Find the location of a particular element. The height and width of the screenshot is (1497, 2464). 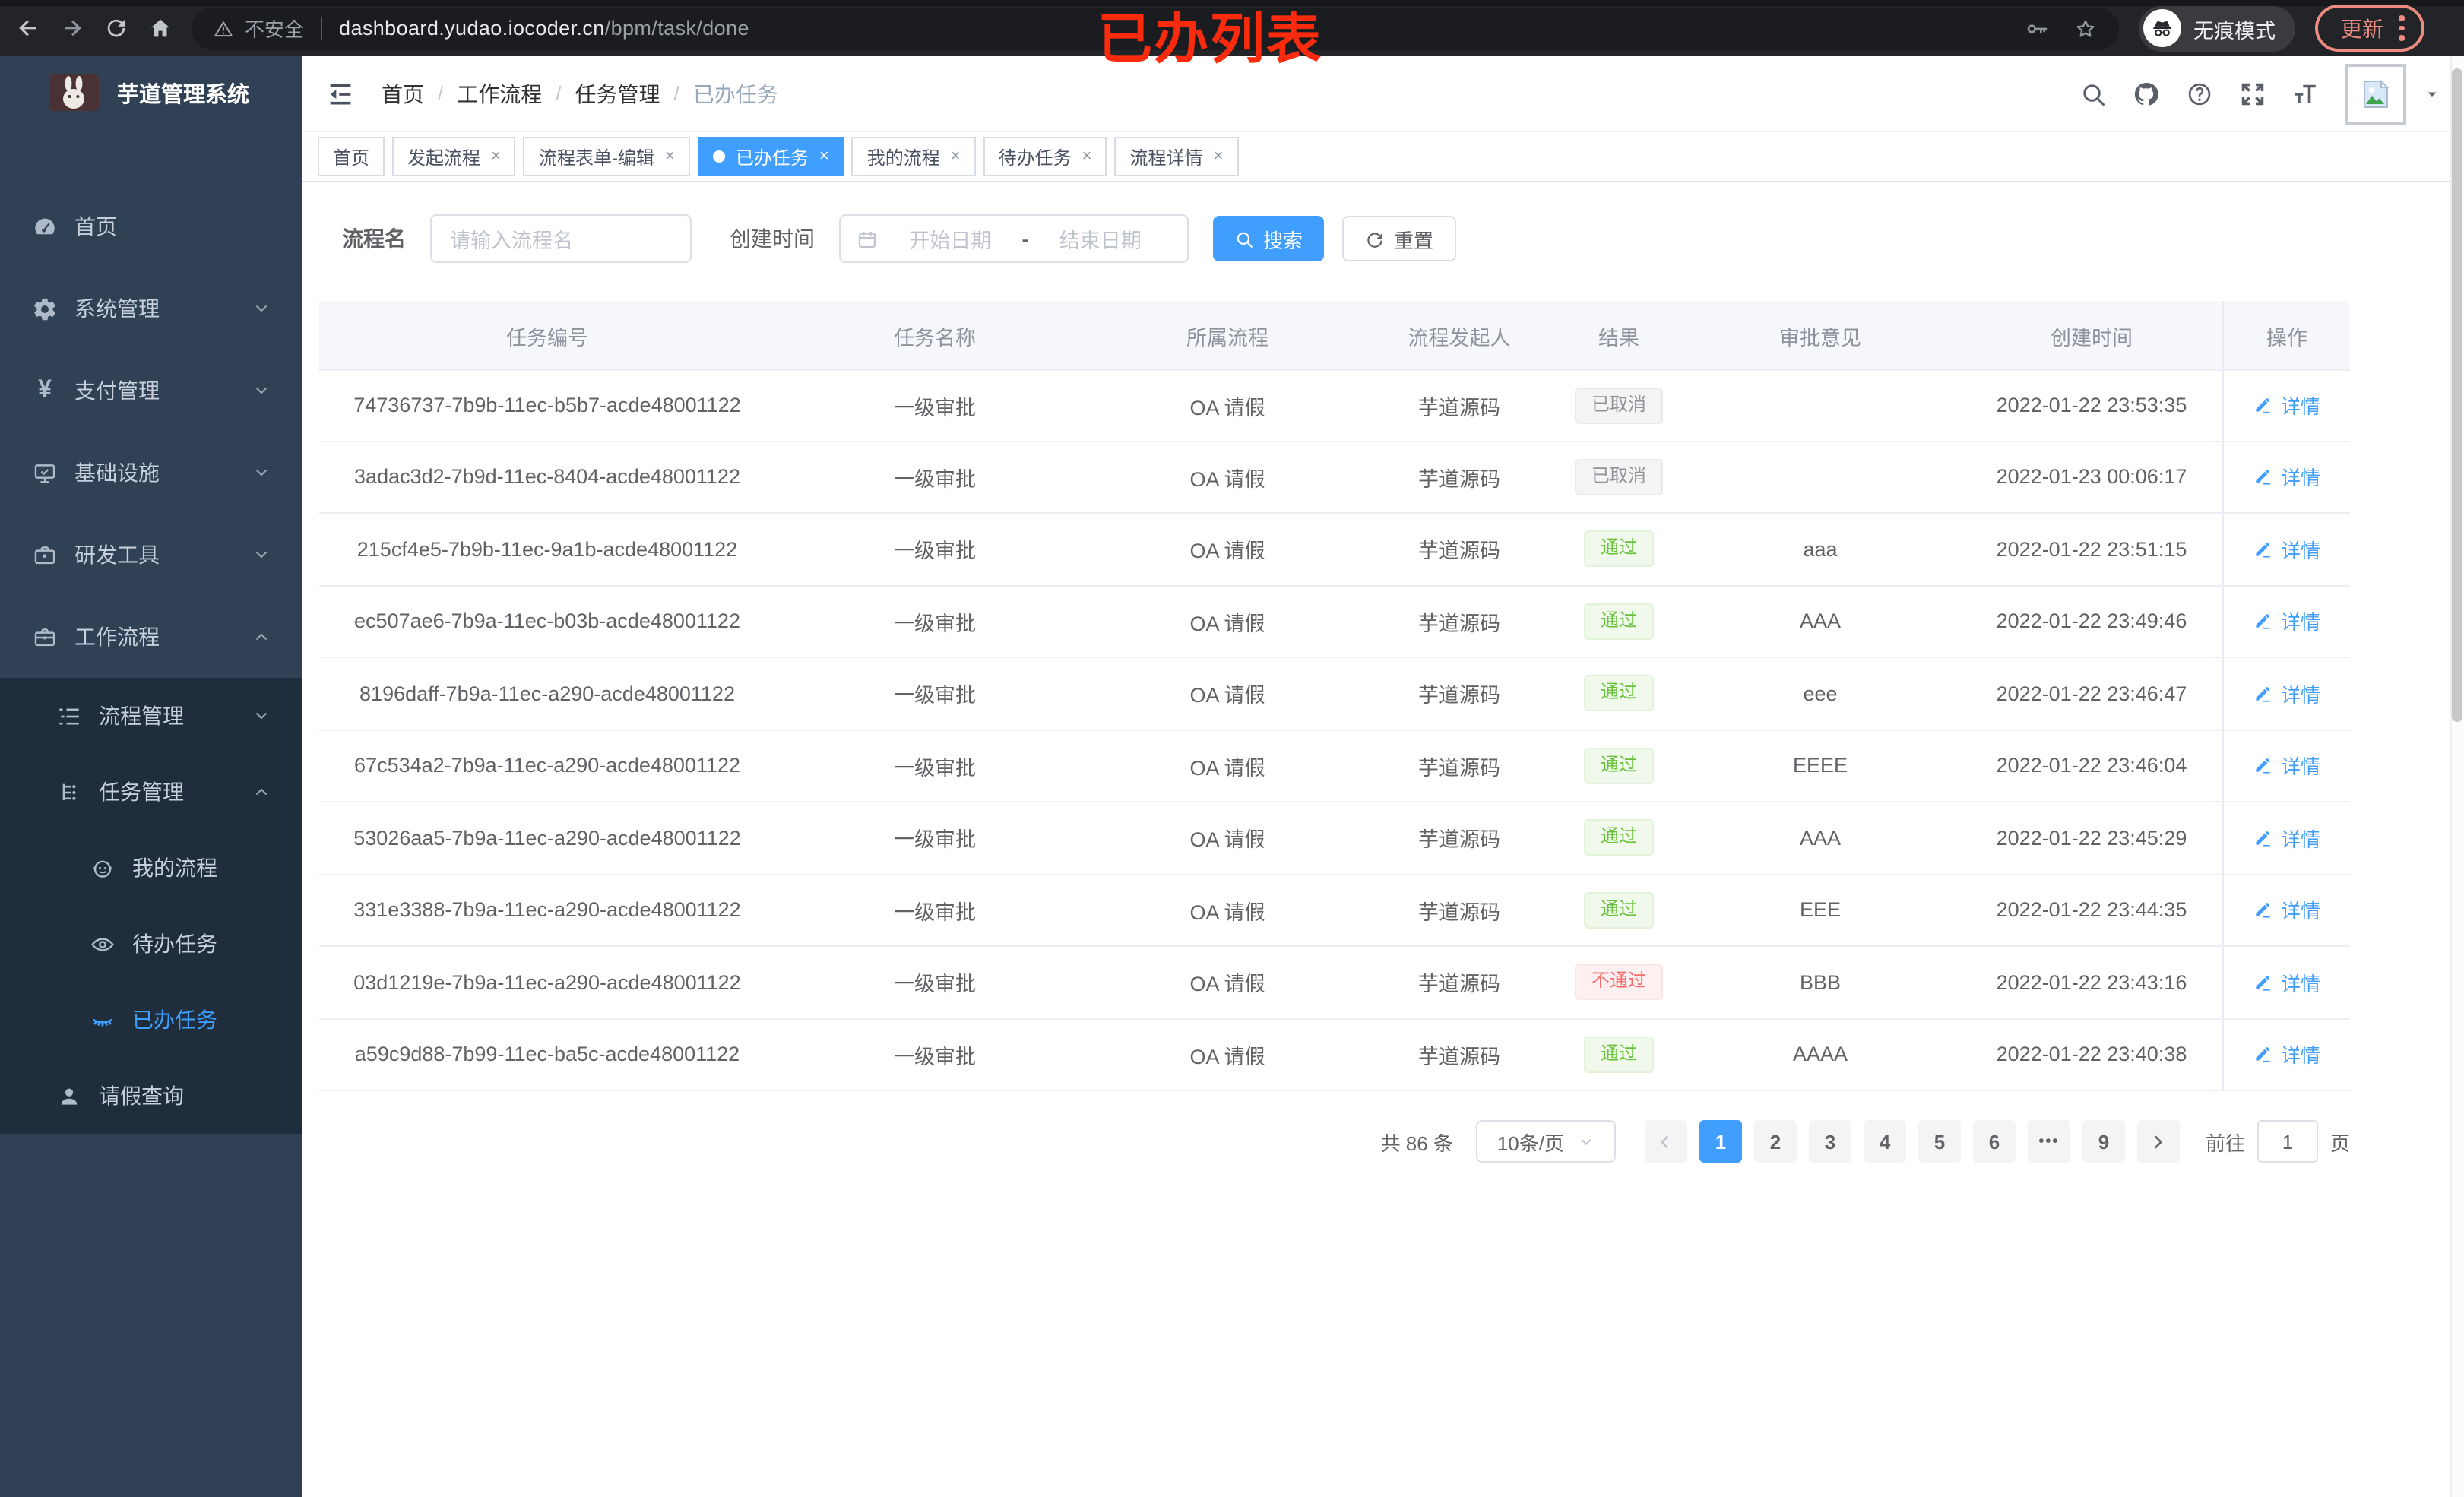

tab-流程详情: 流程详情 × is located at coordinates (1176, 156).